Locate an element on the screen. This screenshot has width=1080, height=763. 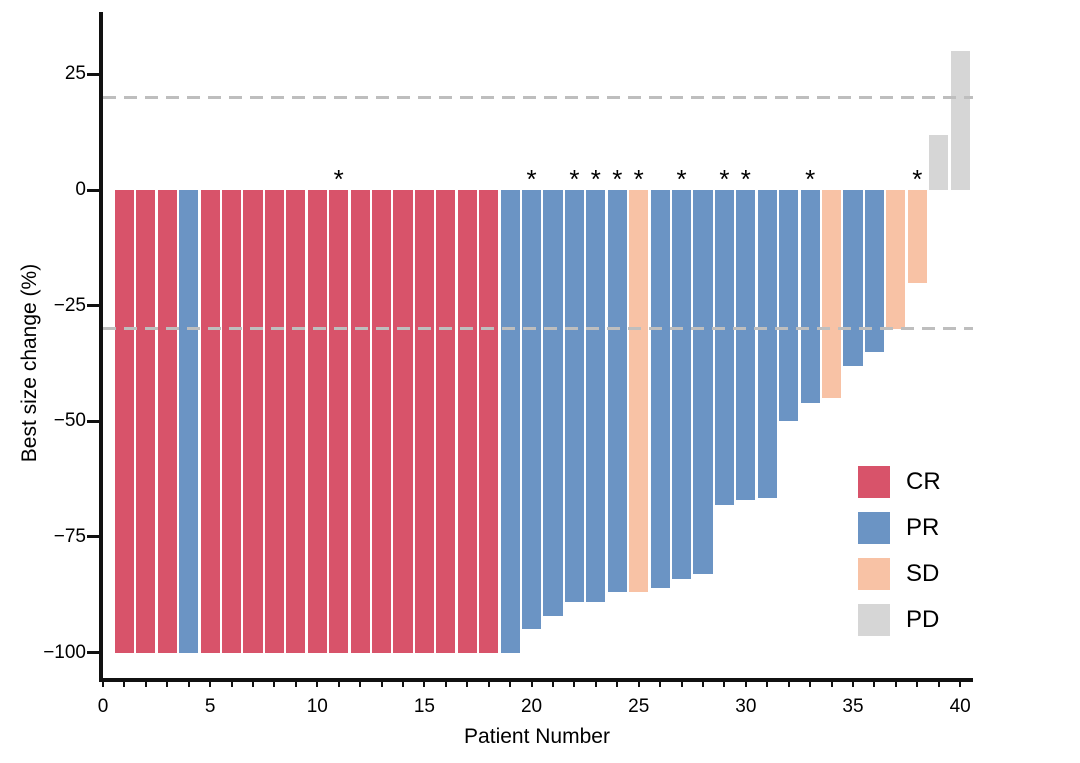
legend-item-cr: CR is located at coordinates (899, 482).